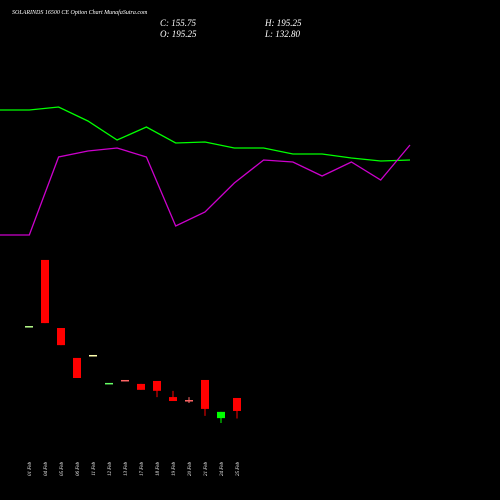 Image resolution: width=500 pixels, height=500 pixels. Describe the element at coordinates (282, 34) in the screenshot. I see `low-label: L: 132.80` at that location.